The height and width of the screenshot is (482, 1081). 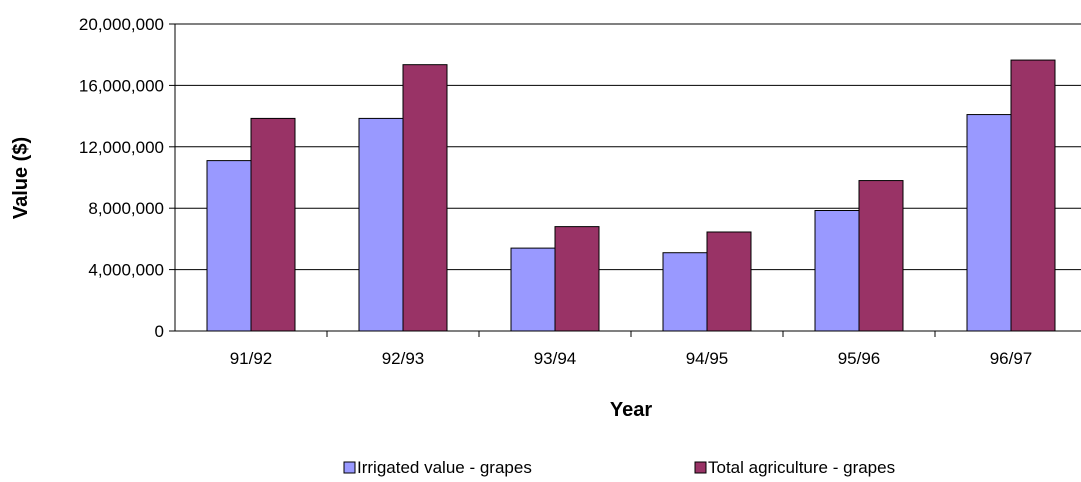 I want to click on y-tick-label: 8,000,000, so click(x=126, y=208).